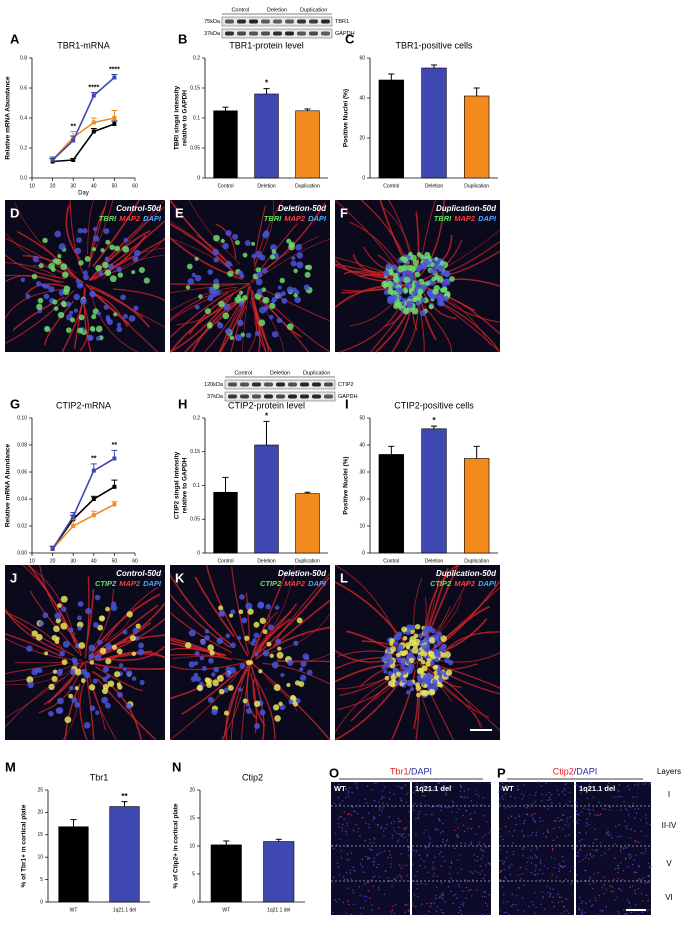  Describe the element at coordinates (83, 503) in the screenshot. I see `series-line` at that location.